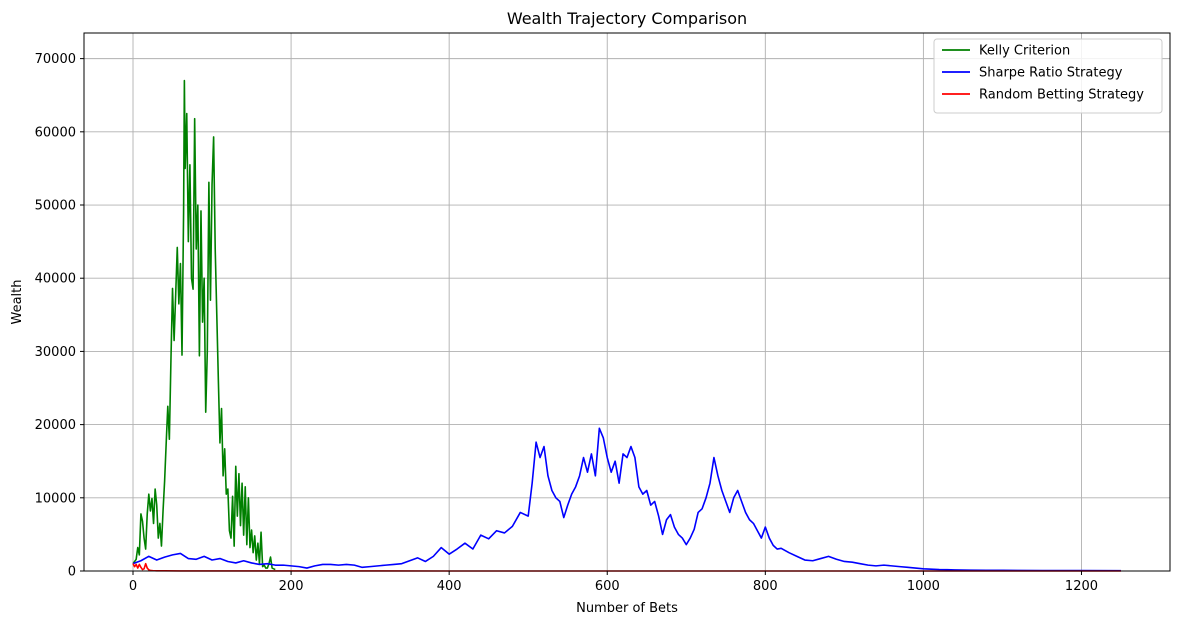  I want to click on x-tick-label: 1200, so click(1081, 586).